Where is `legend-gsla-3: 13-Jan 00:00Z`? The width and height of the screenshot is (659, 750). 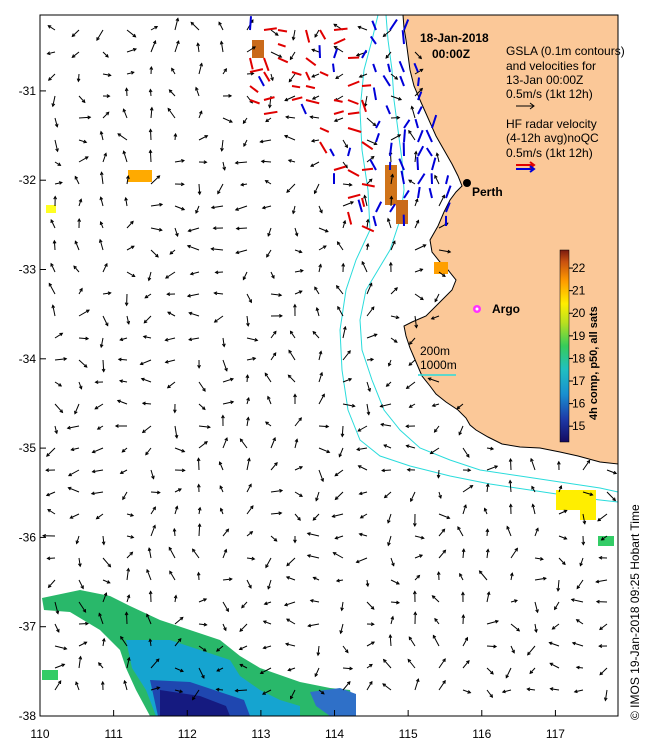
legend-gsla-3: 13-Jan 00:00Z is located at coordinates (544, 80).